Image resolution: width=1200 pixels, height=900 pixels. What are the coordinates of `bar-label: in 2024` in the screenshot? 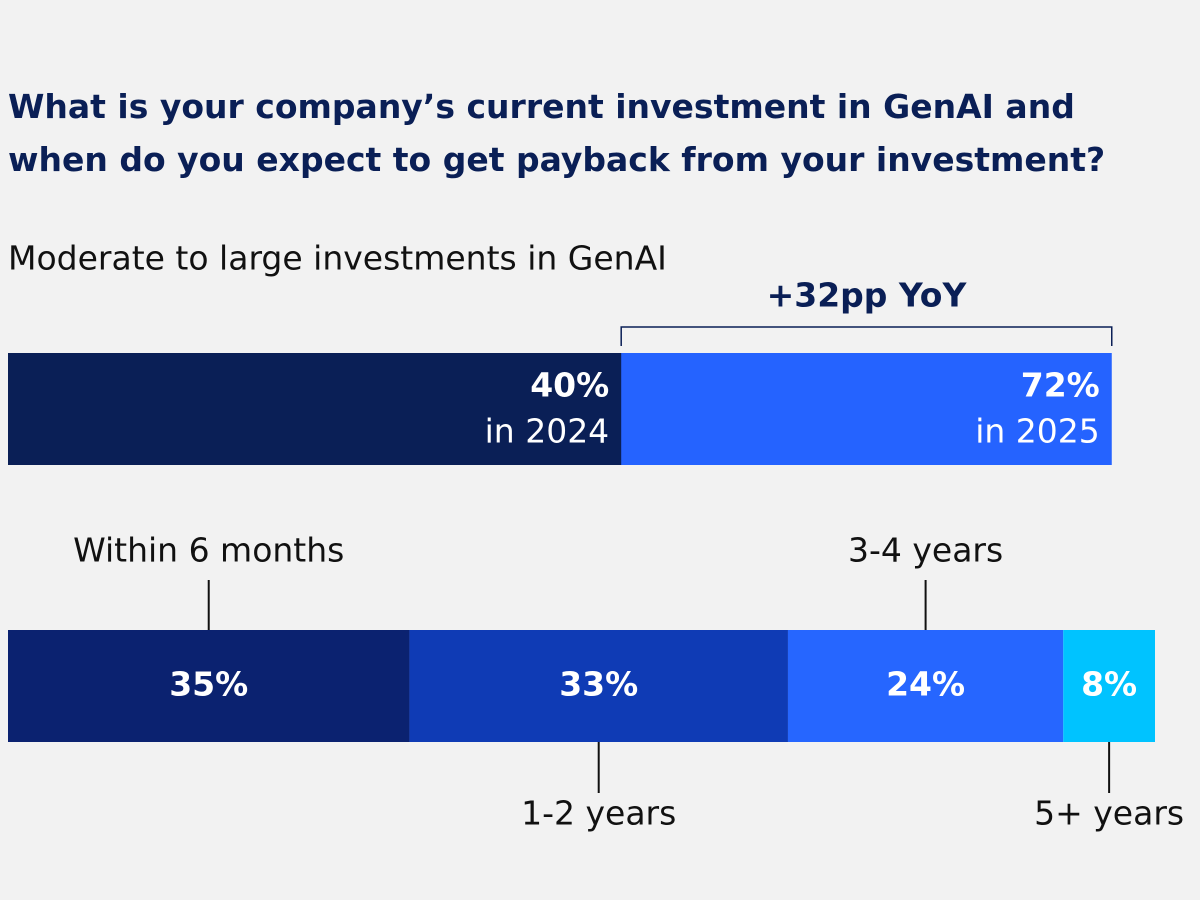 It's located at (547, 431).